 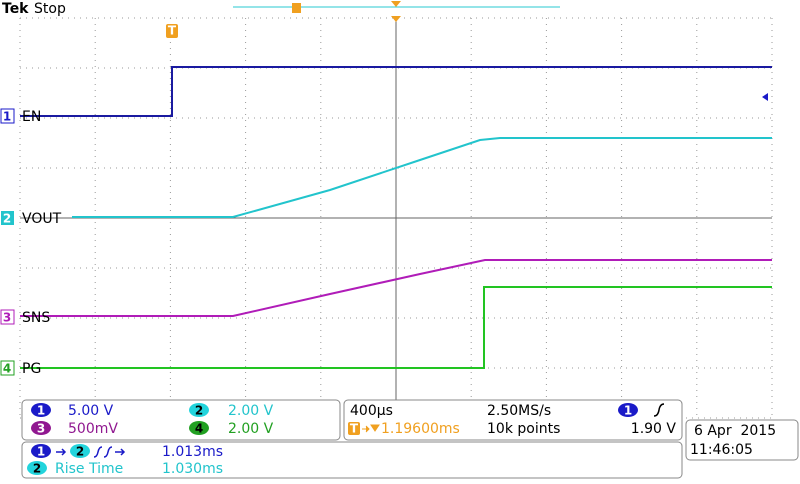 What do you see at coordinates (7, 318) in the screenshot?
I see `channel-number: 3` at bounding box center [7, 318].